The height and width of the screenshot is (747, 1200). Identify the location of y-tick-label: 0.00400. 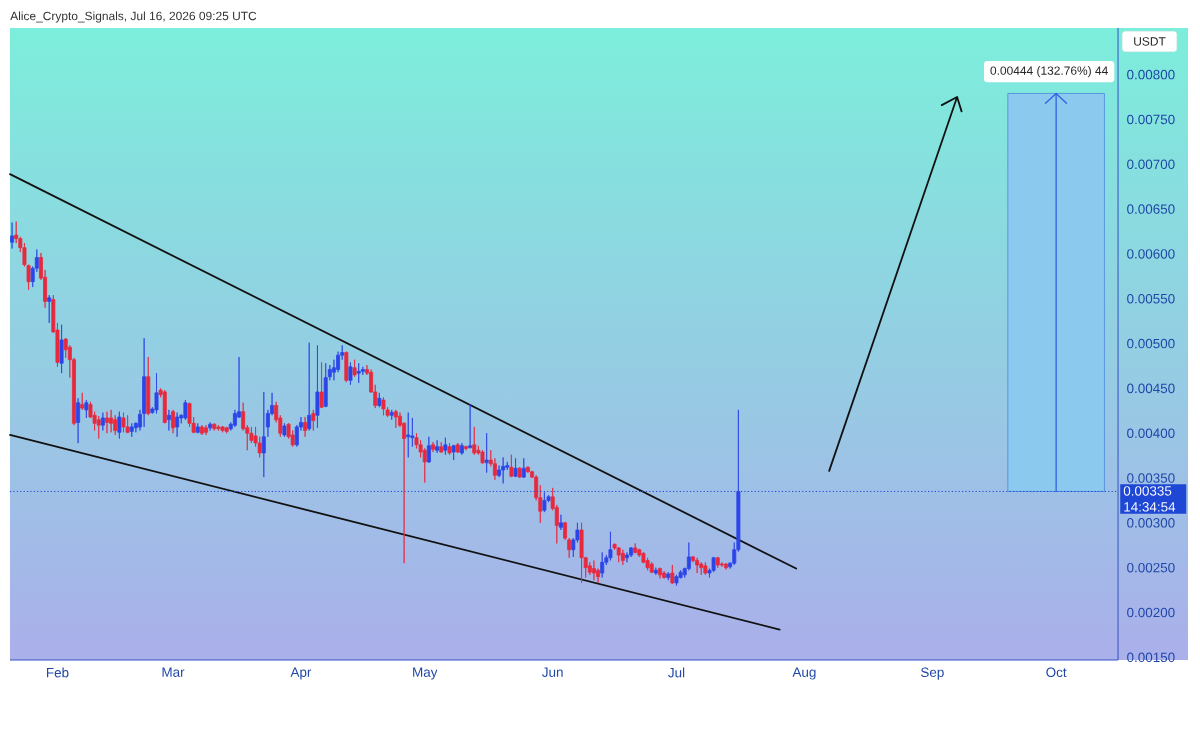
(1151, 433).